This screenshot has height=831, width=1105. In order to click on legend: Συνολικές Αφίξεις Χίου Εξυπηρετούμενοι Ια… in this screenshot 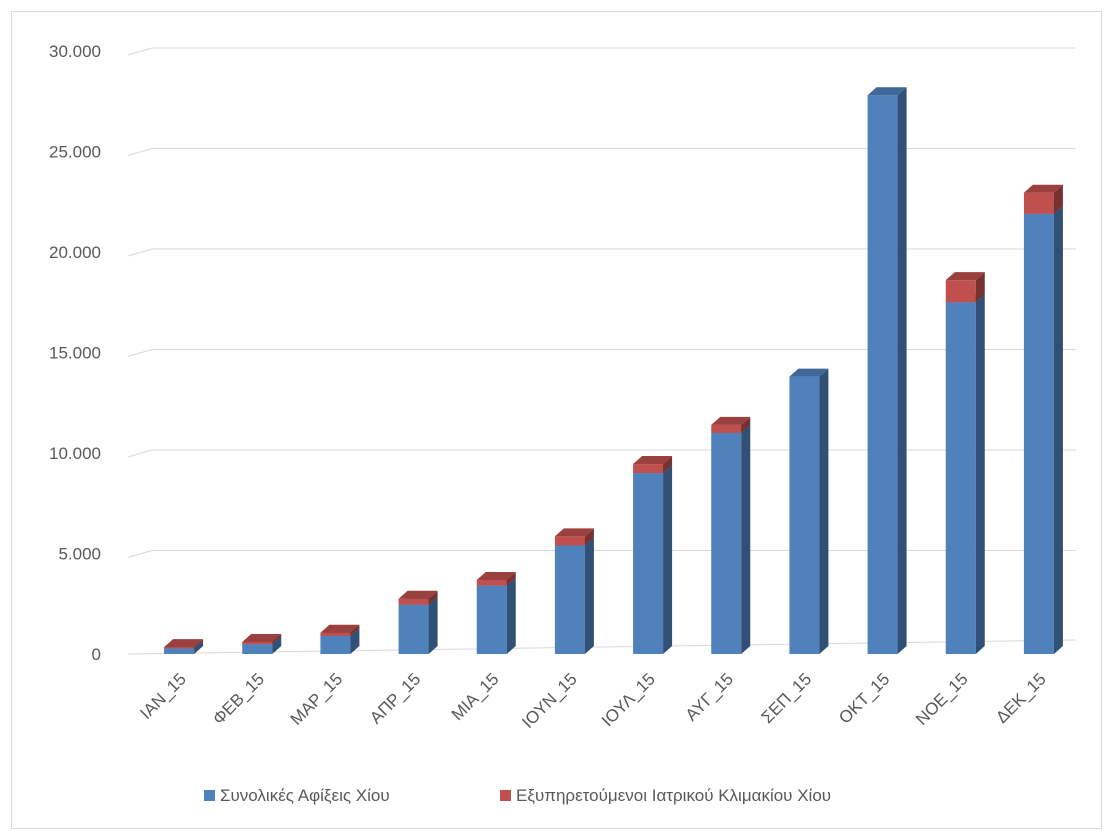, I will do `click(517, 795)`.